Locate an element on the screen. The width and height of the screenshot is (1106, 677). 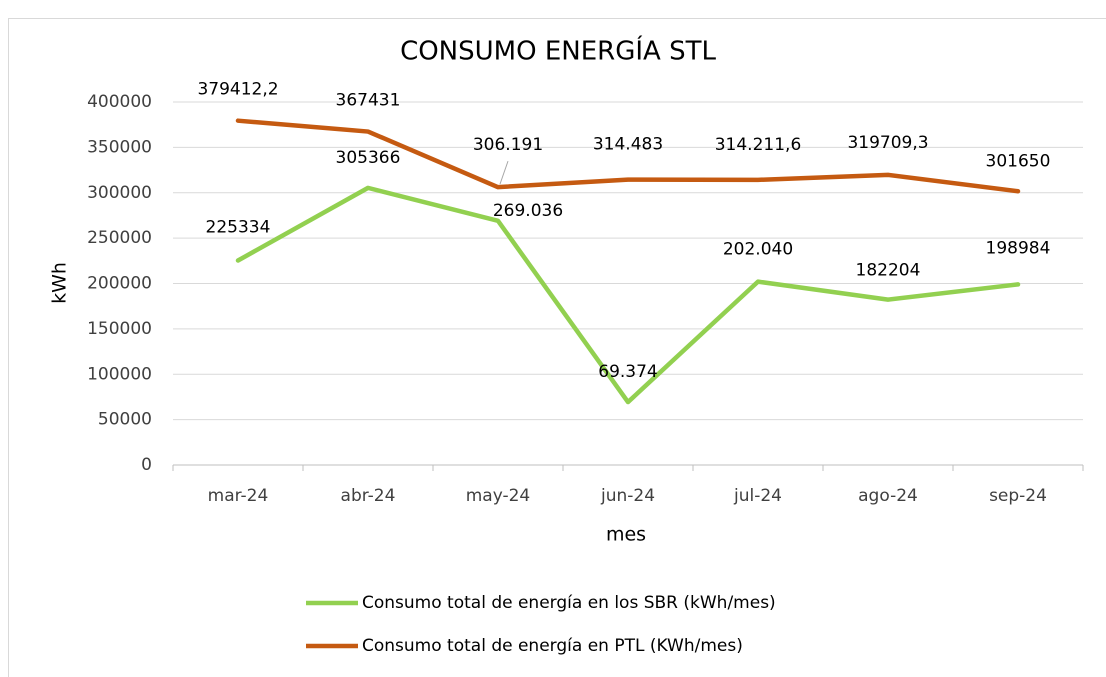
y-tick-label: 250000 is located at coordinates (119, 238).